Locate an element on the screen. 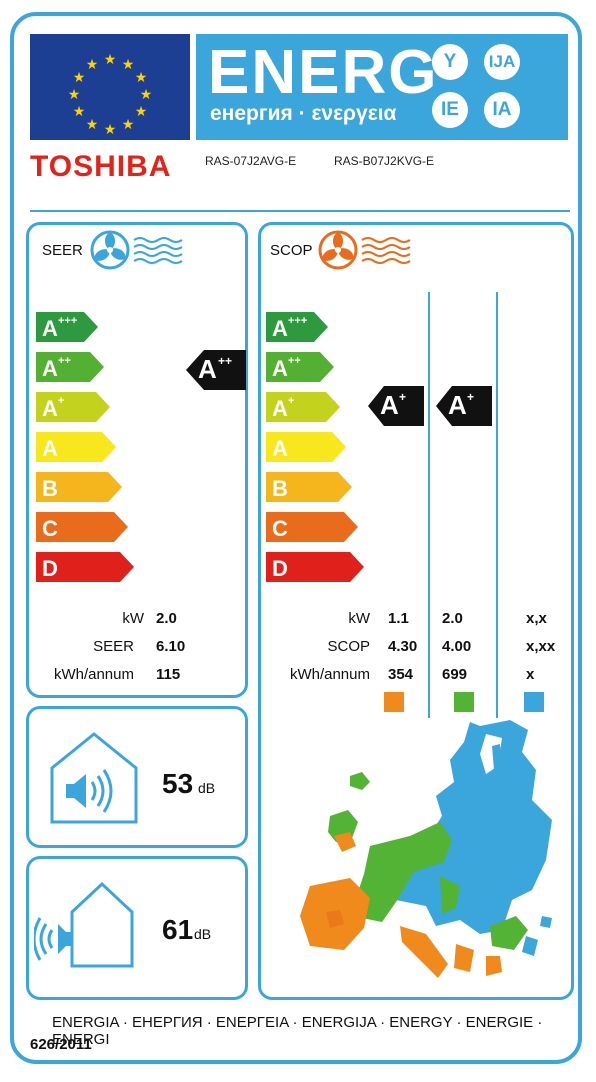  scop-class-arrow: A is located at coordinates (306, 447).